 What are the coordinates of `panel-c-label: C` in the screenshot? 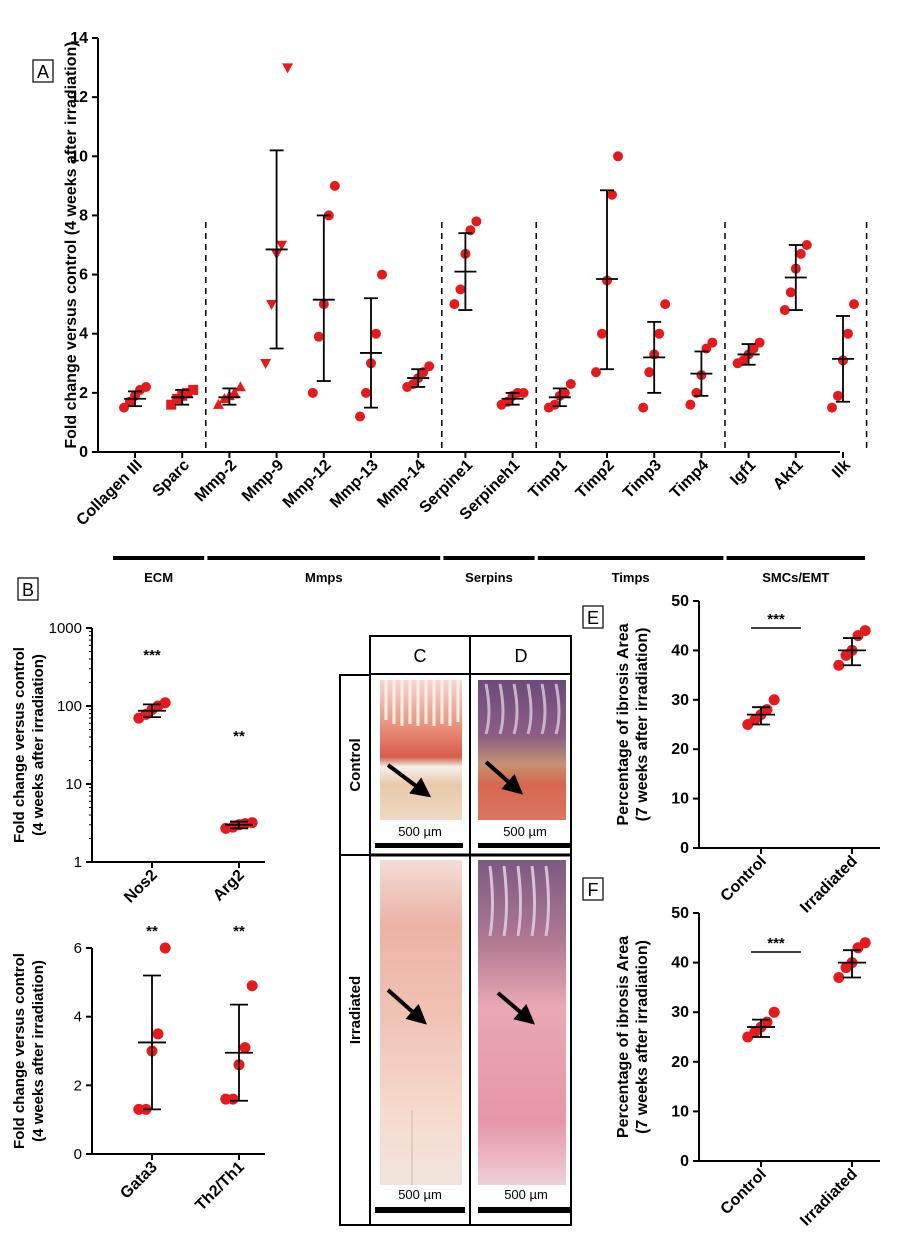 It's located at (420, 656).